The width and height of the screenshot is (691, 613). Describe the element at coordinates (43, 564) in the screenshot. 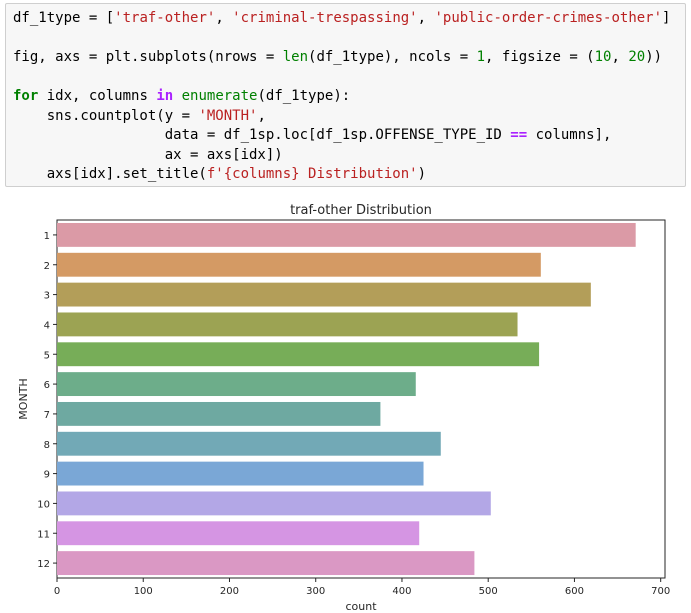

I see `y-tick-label: 12` at that location.